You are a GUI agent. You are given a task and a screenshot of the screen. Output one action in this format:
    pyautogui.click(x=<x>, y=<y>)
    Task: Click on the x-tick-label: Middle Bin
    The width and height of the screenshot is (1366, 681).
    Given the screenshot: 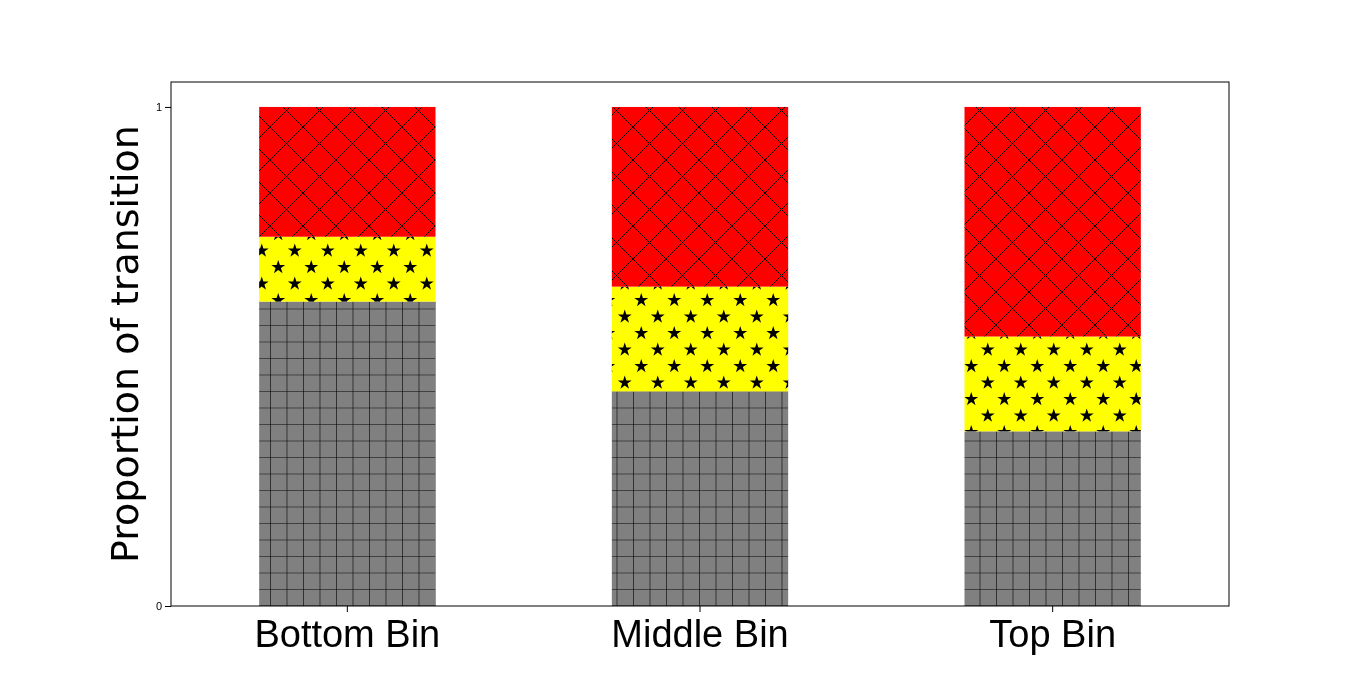 What is the action you would take?
    pyautogui.click(x=700, y=634)
    